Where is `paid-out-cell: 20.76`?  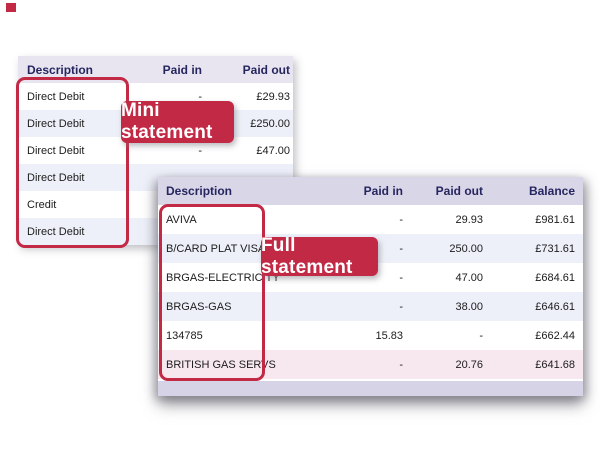 paid-out-cell: 20.76 is located at coordinates (469, 364).